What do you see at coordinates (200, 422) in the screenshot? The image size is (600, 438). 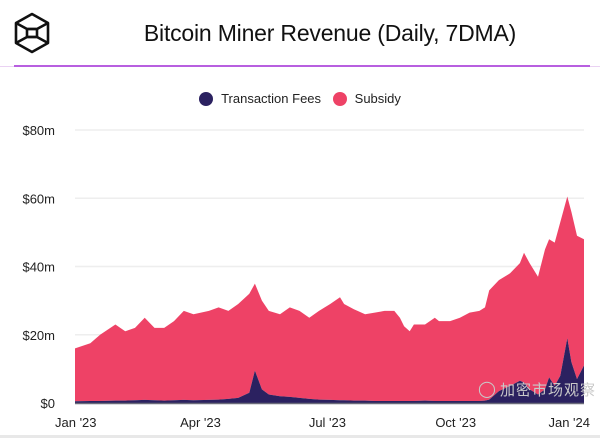 I see `x-tick-label: Apr '23` at bounding box center [200, 422].